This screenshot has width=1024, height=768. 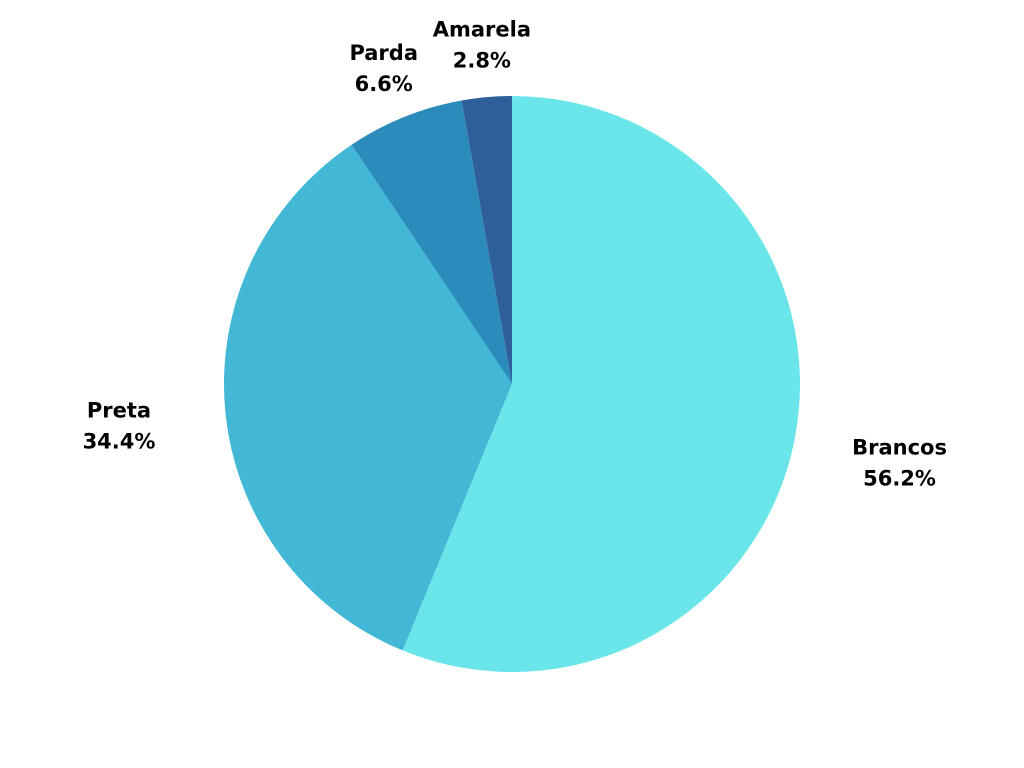 What do you see at coordinates (482, 29) in the screenshot?
I see `slice-label-amarela: Amarela` at bounding box center [482, 29].